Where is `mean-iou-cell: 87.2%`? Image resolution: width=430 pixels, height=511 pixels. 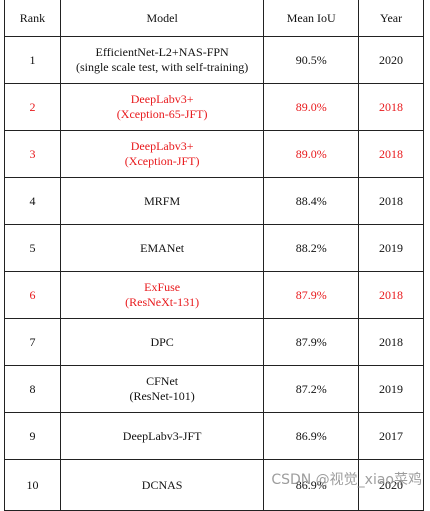 mean-iou-cell: 87.2% is located at coordinates (311, 389).